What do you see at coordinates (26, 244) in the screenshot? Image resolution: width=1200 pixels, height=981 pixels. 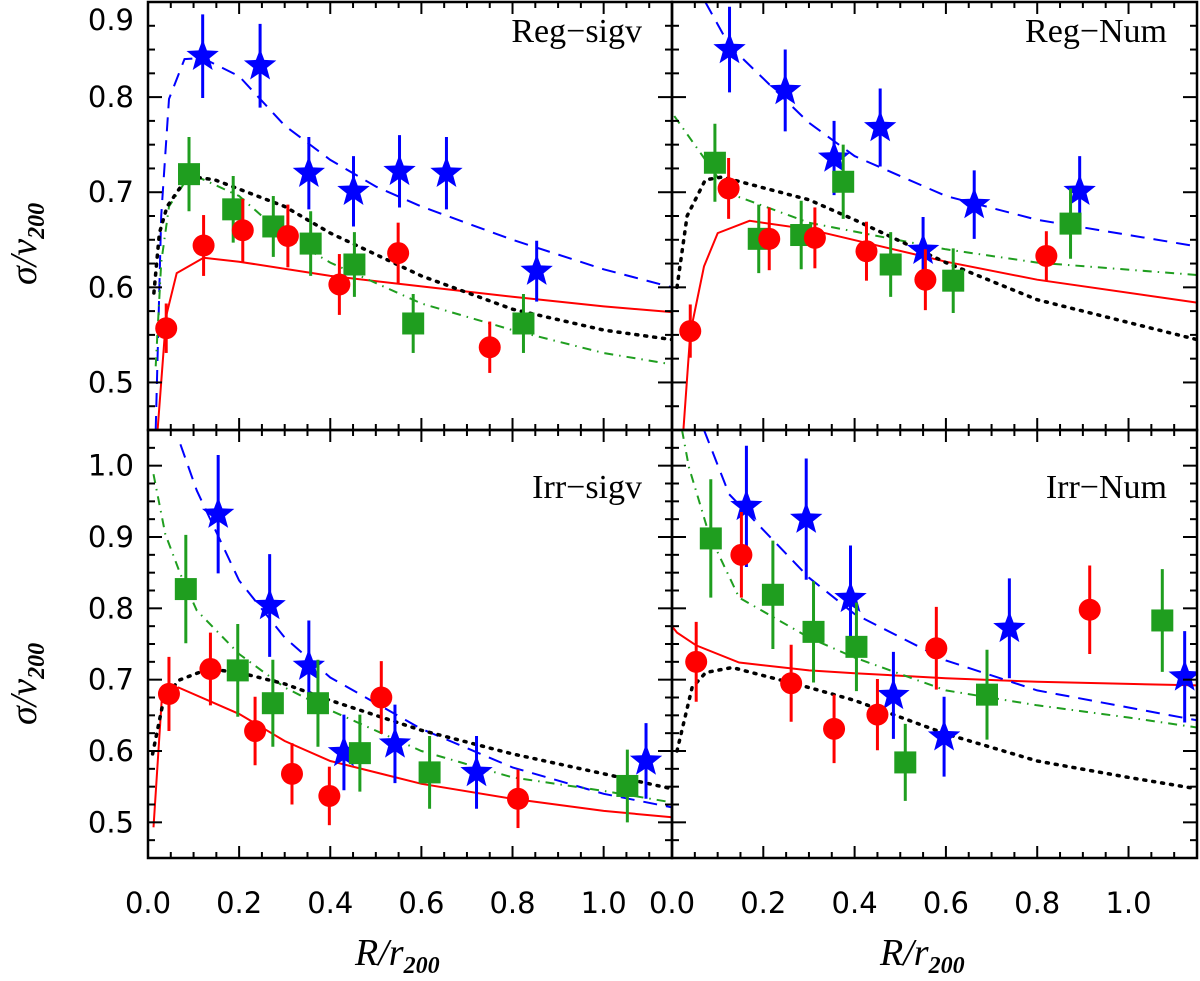 I see `y-axis-title-top: σ/v200` at bounding box center [26, 244].